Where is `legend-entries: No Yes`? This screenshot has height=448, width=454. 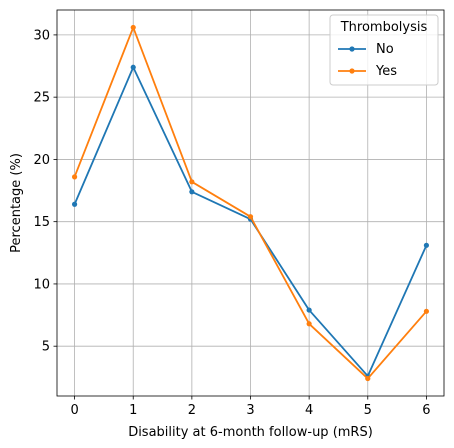 legend-entries: No Yes is located at coordinates (367, 60).